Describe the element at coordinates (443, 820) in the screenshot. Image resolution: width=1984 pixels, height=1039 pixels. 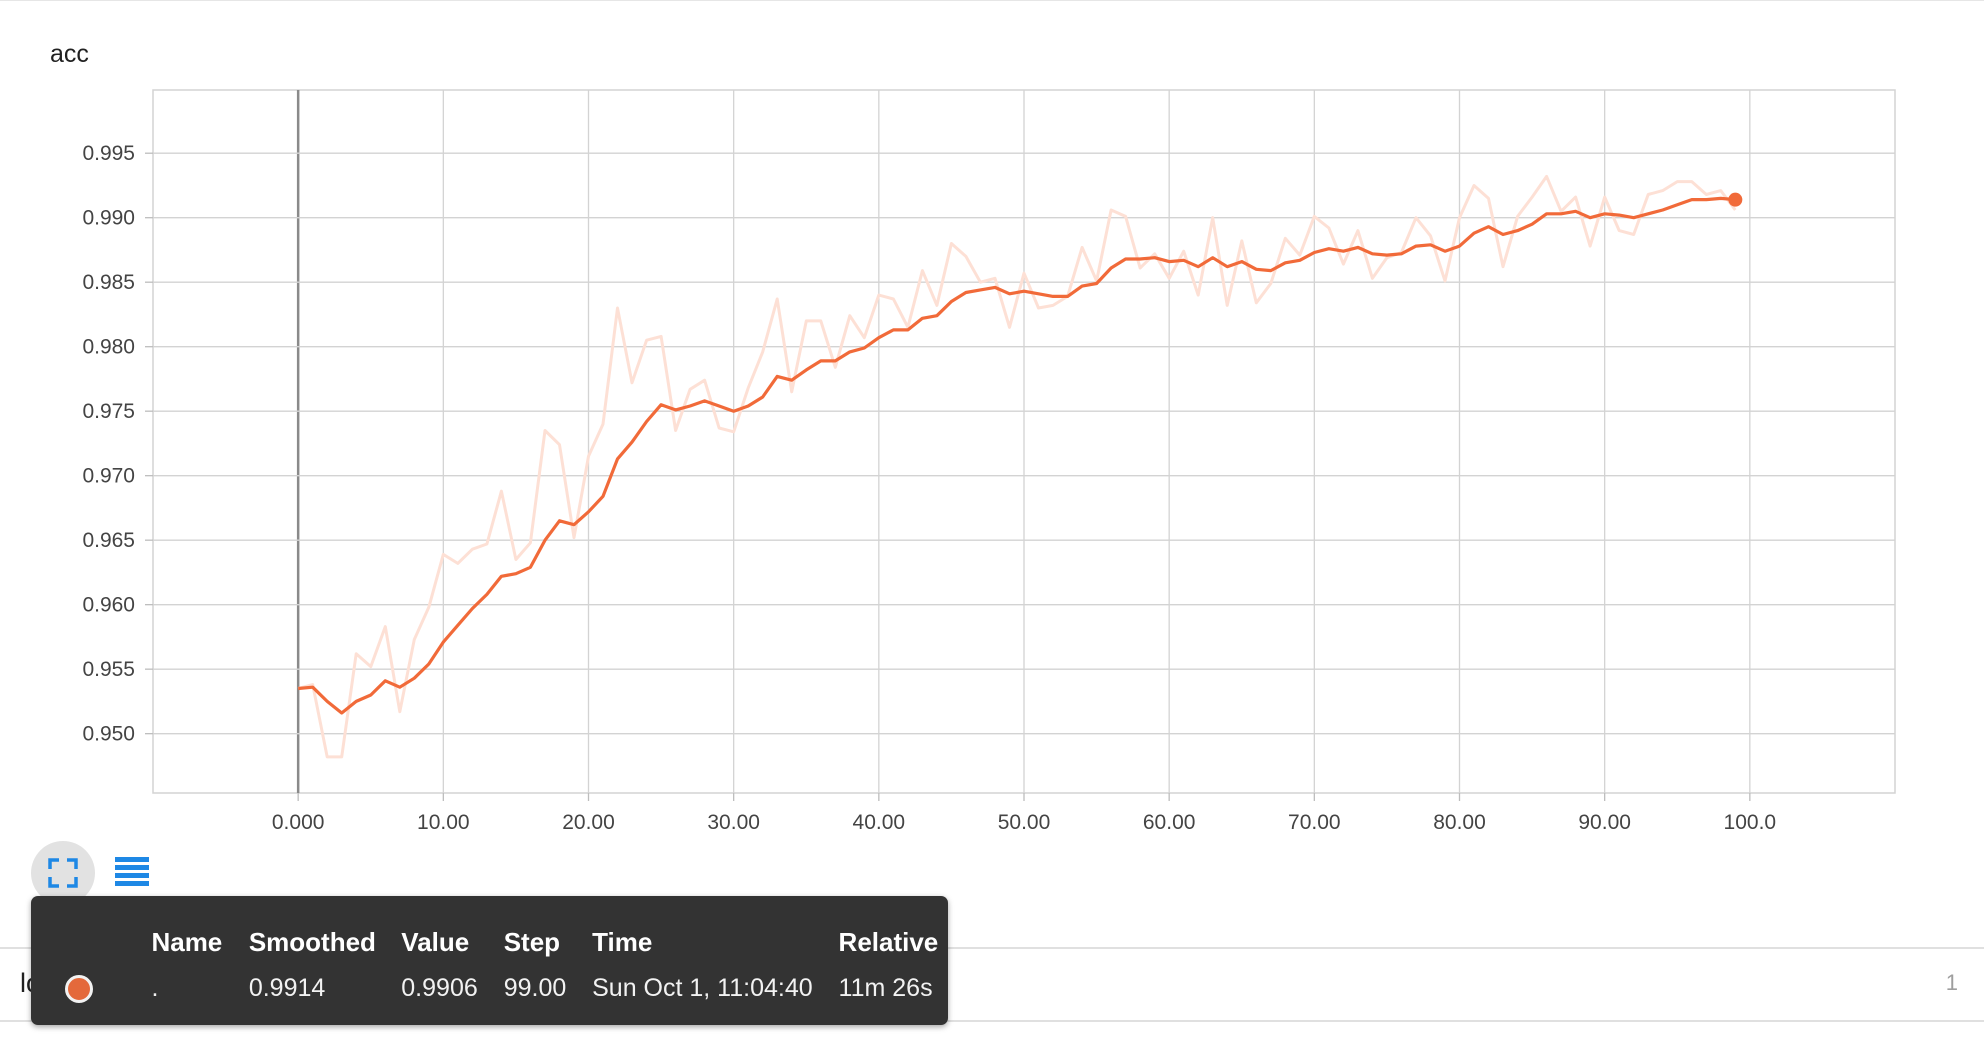
I see `x-tick-label: 10.00` at that location.